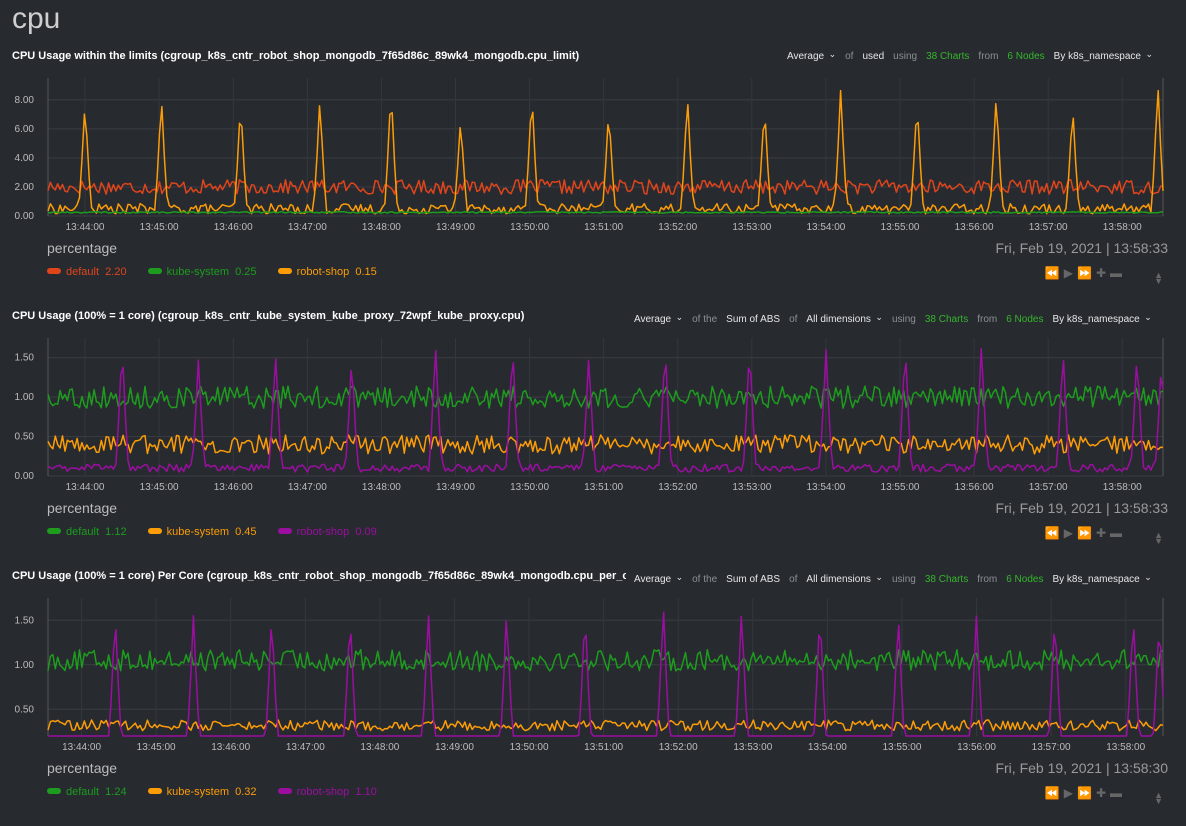  Describe the element at coordinates (246, 532) in the screenshot. I see `legend-value: 0.45` at that location.